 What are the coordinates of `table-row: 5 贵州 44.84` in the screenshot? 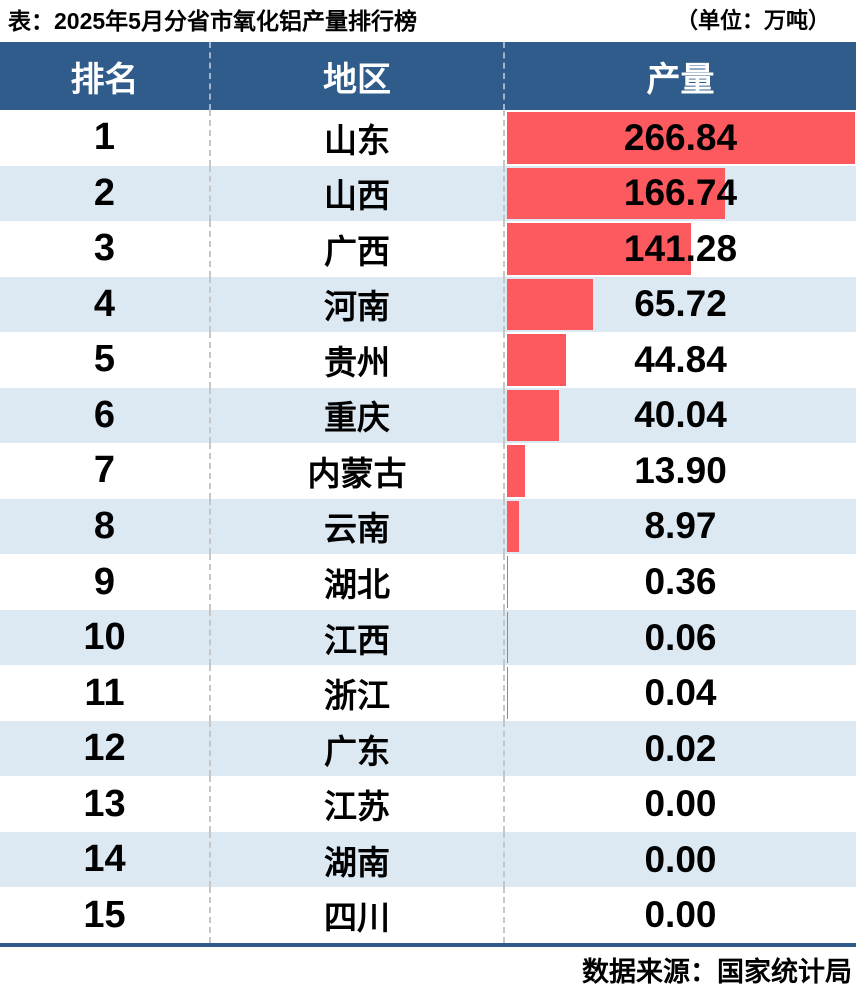 It's located at (428, 360).